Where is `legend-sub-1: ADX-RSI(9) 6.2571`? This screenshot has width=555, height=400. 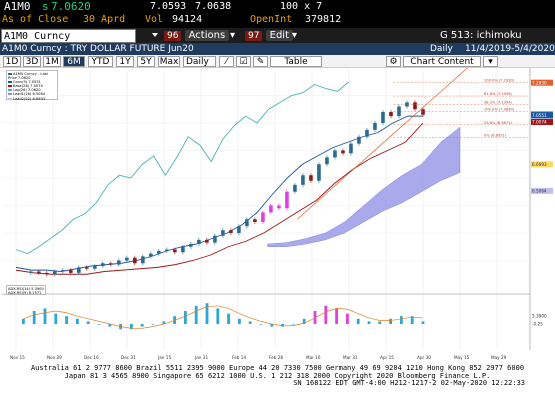 legend-sub-1: ADX-RSI(9) 6.2571 is located at coordinates (25, 293).